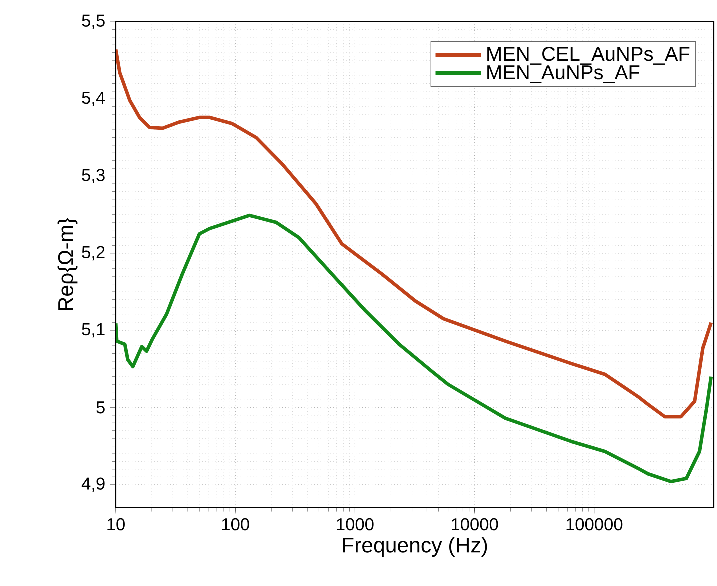 The image size is (717, 586). What do you see at coordinates (475, 524) in the screenshot?
I see `x-tick-label: 10000` at bounding box center [475, 524].